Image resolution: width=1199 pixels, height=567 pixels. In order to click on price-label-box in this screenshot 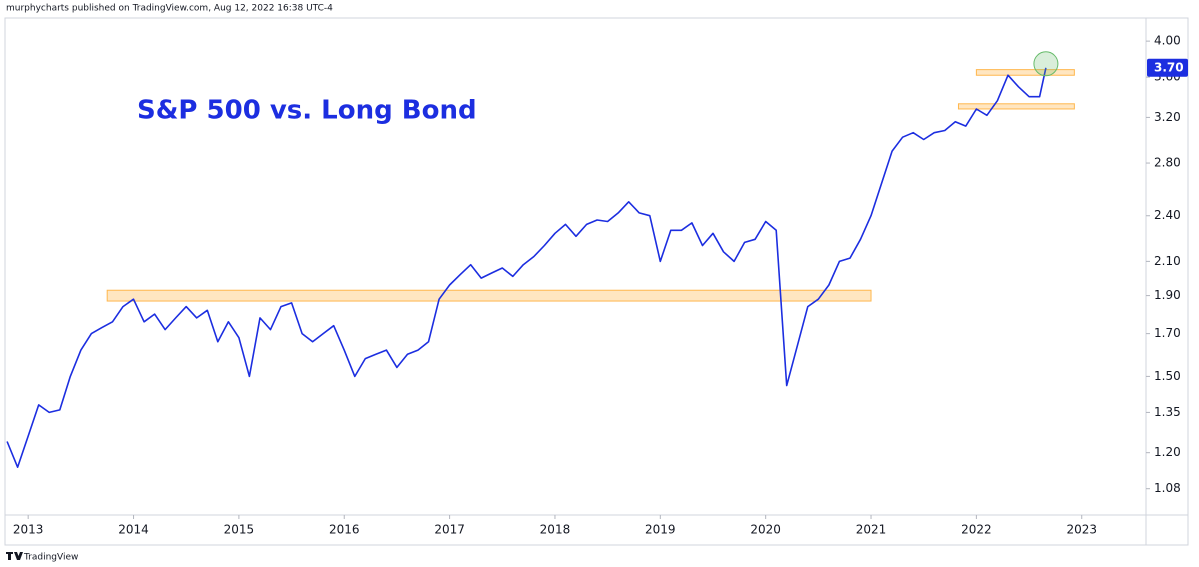, I will do `click(1167, 67)`.